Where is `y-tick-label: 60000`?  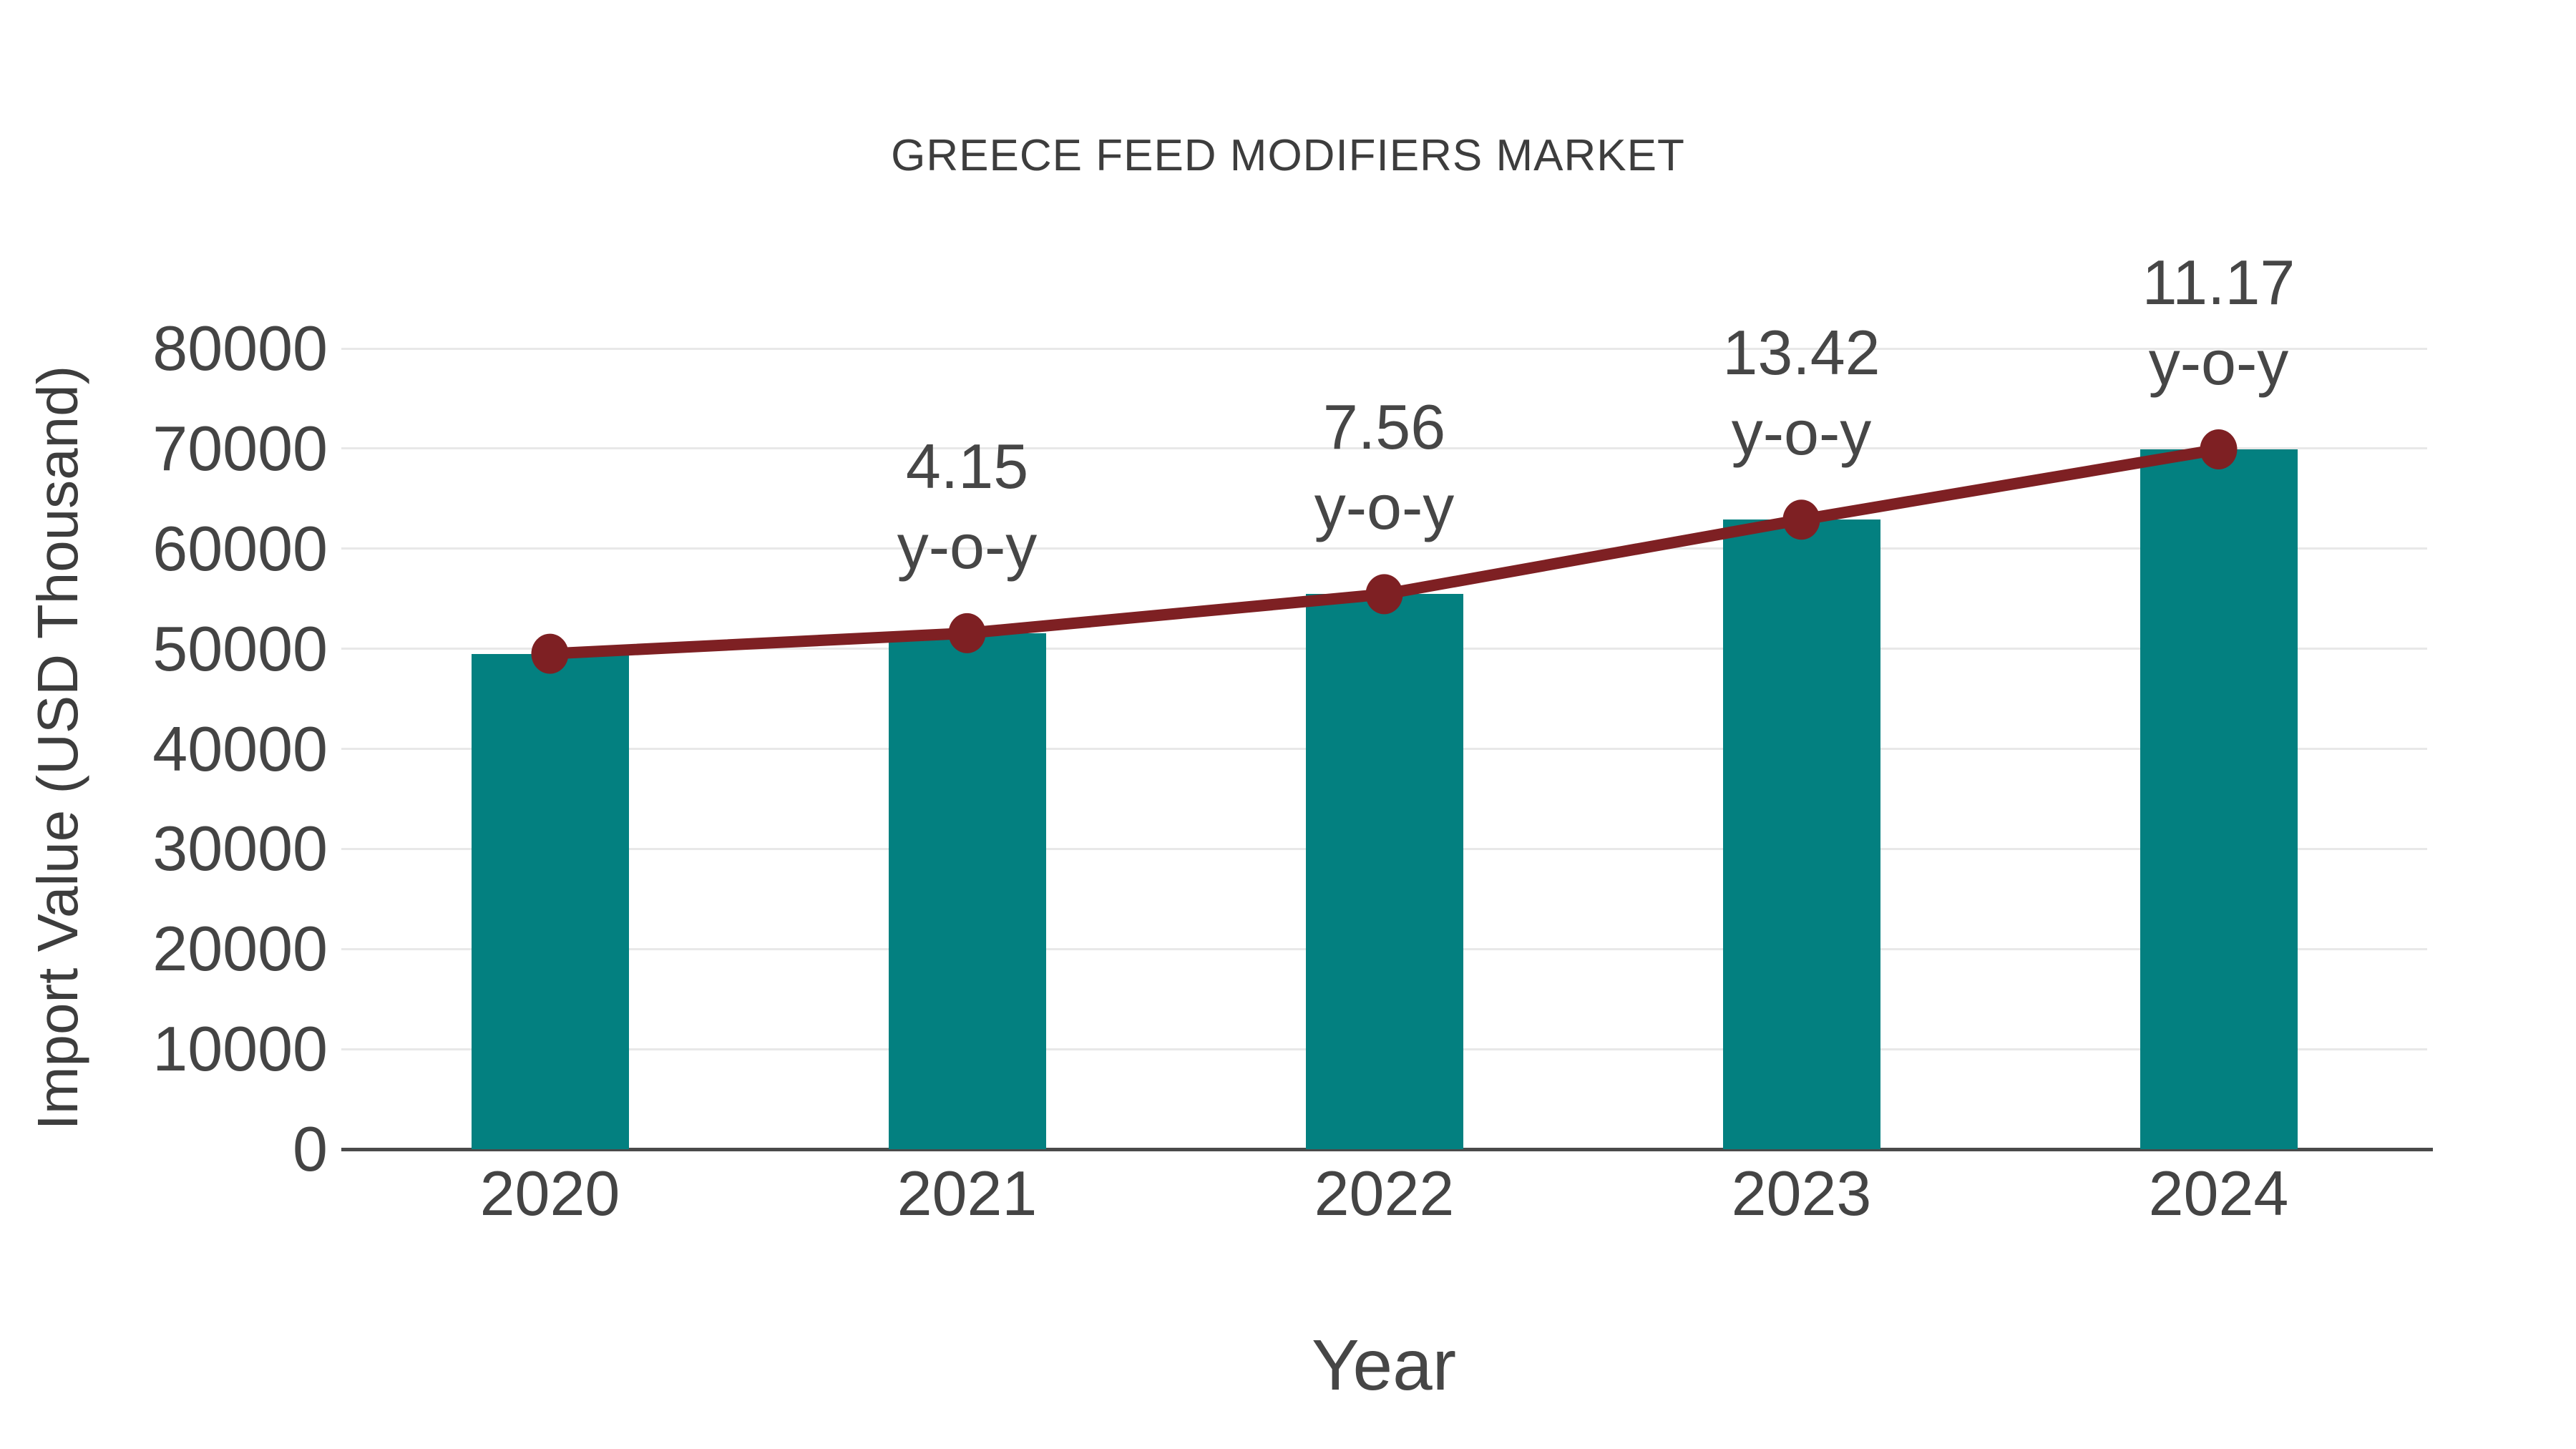
y-tick-label: 60000 is located at coordinates (240, 548).